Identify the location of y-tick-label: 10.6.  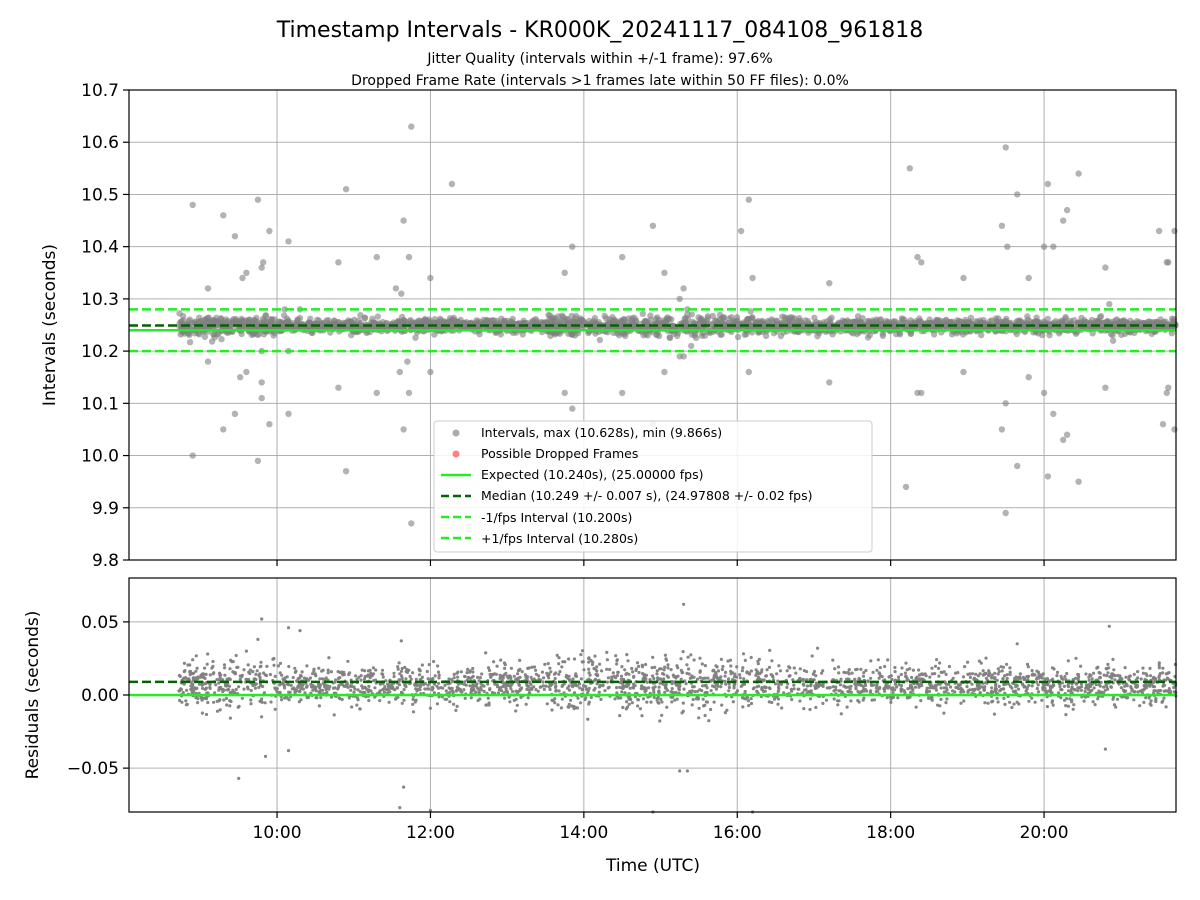
(100, 143).